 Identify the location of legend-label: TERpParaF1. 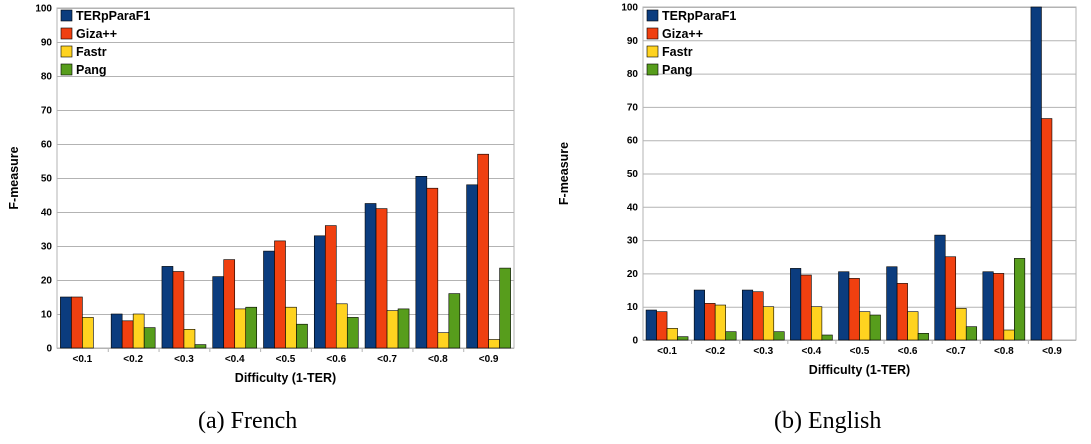
(699, 16).